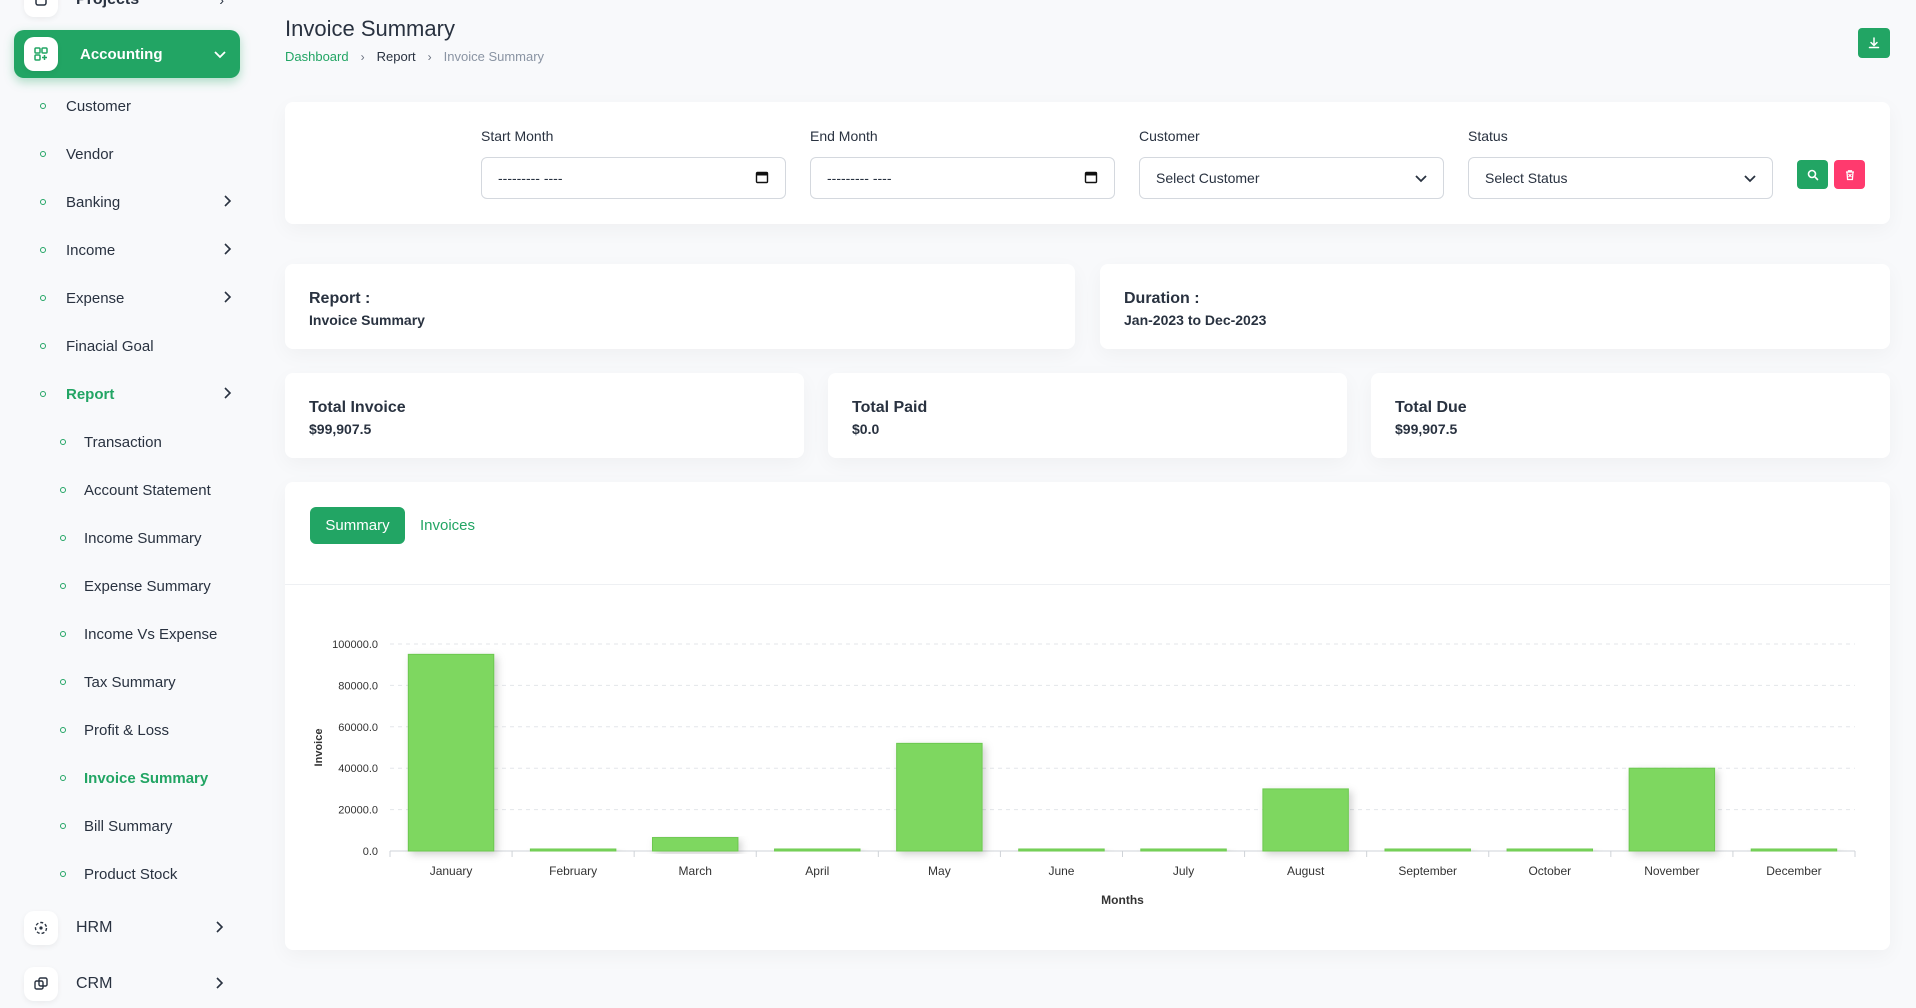 This screenshot has height=1008, width=1916. I want to click on sidebar-item-income: Income, so click(140, 250).